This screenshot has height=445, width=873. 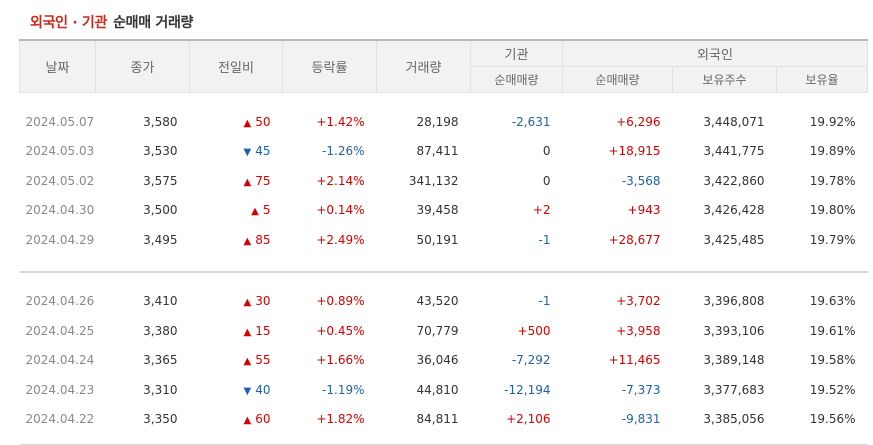 I want to click on change-cell: ▼ 40, so click(x=236, y=390).